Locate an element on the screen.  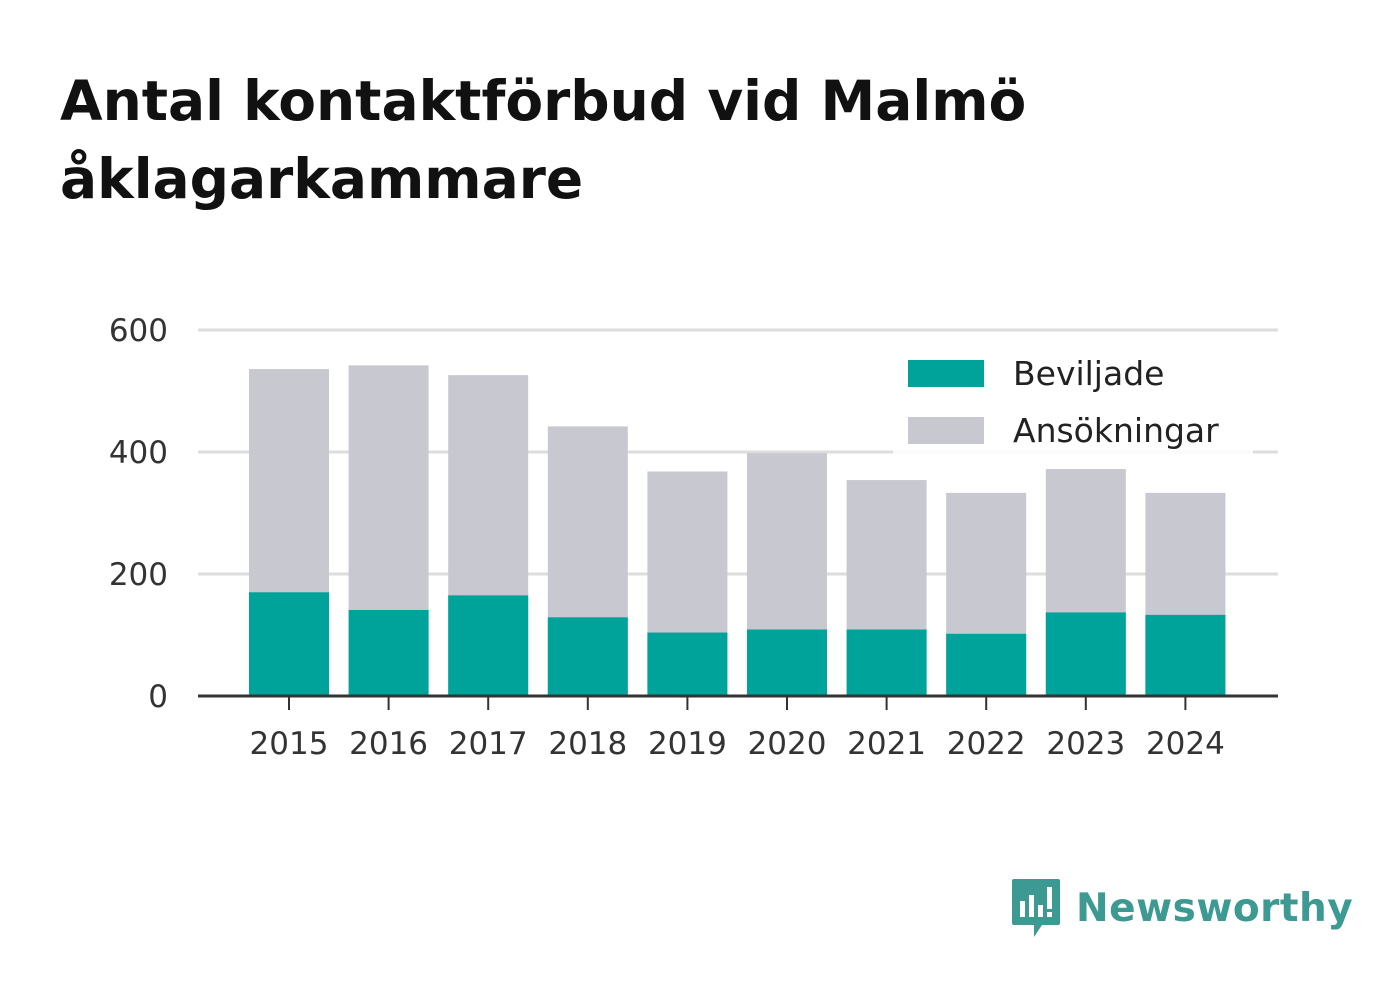
y-tick-label: 200 is located at coordinates (138, 575).